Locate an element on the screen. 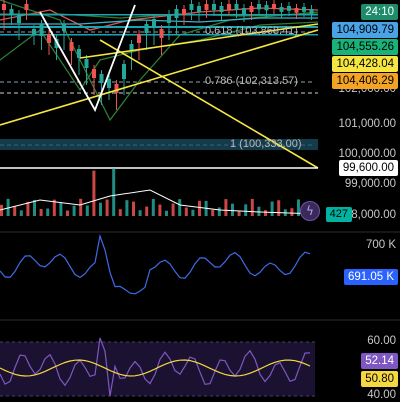 The height and width of the screenshot is (402, 400). fib-label: 1 (100,333.00) is located at coordinates (266, 144).